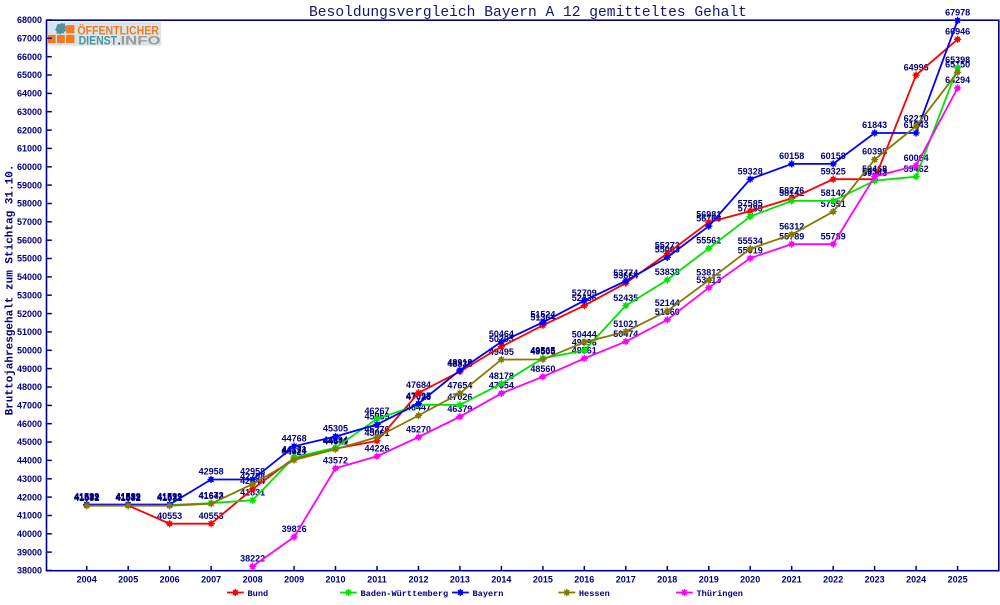 Image resolution: width=1000 pixels, height=605 pixels. Describe the element at coordinates (791, 156) in the screenshot. I see `svg-text: 60158` at that location.